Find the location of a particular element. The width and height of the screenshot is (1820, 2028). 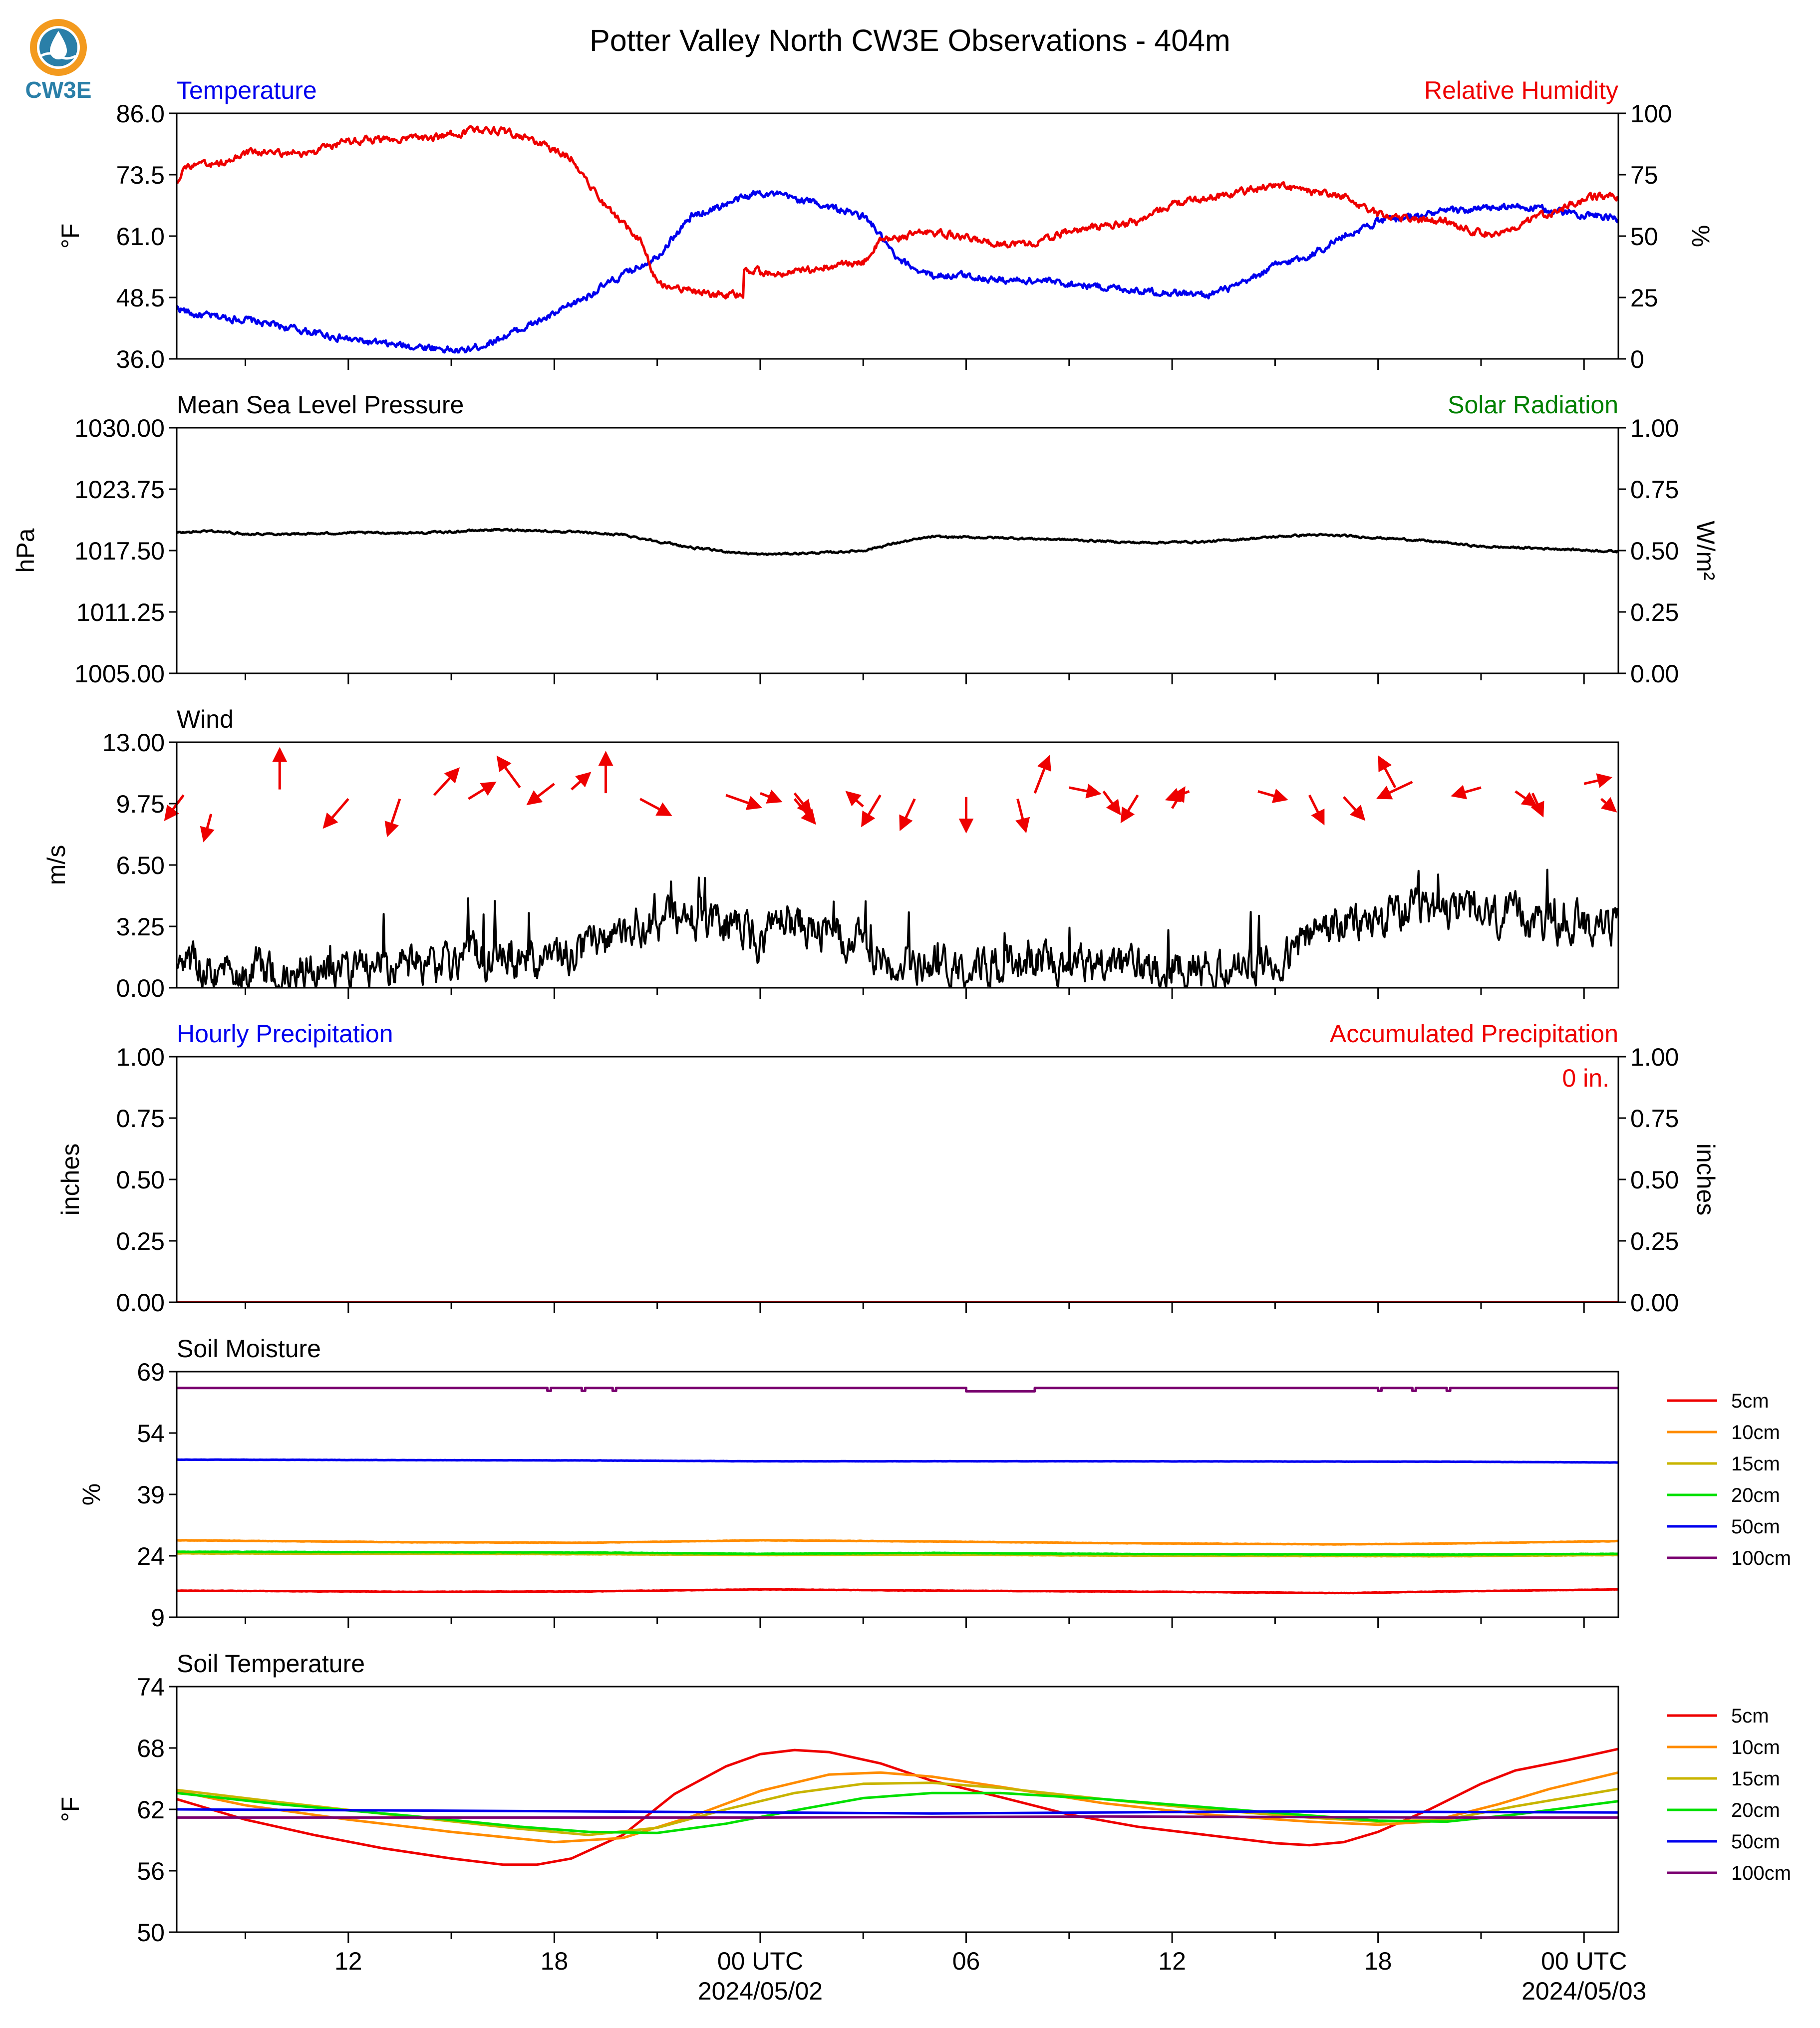

precip-ytick-label: 0.25 is located at coordinates (140, 1241).